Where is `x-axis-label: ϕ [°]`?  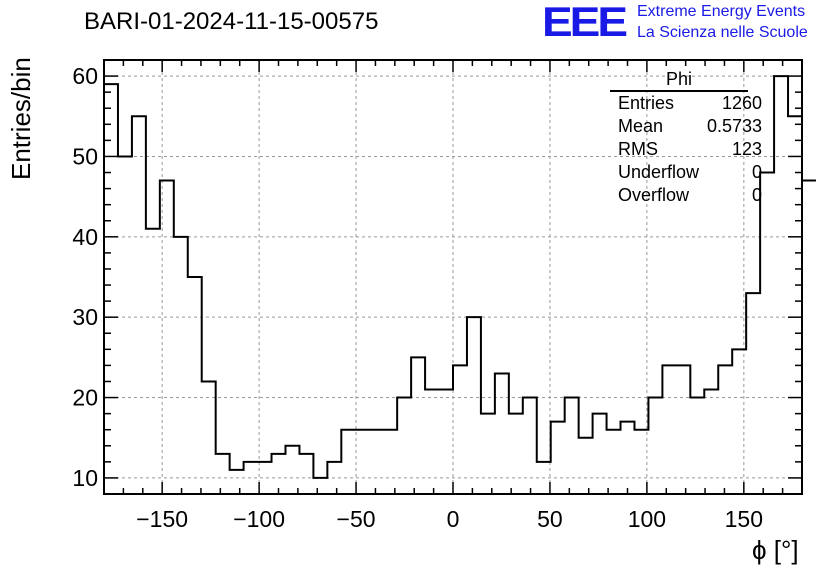
x-axis-label: ϕ [°] is located at coordinates (775, 550).